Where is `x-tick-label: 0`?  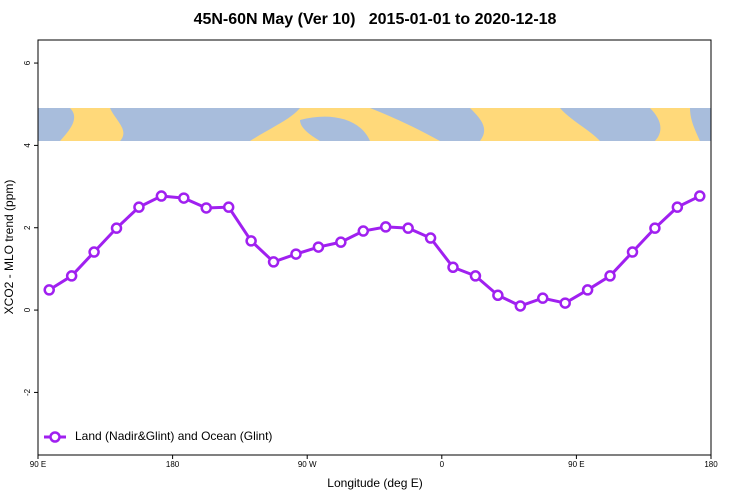
x-tick-label: 0 is located at coordinates (442, 464).